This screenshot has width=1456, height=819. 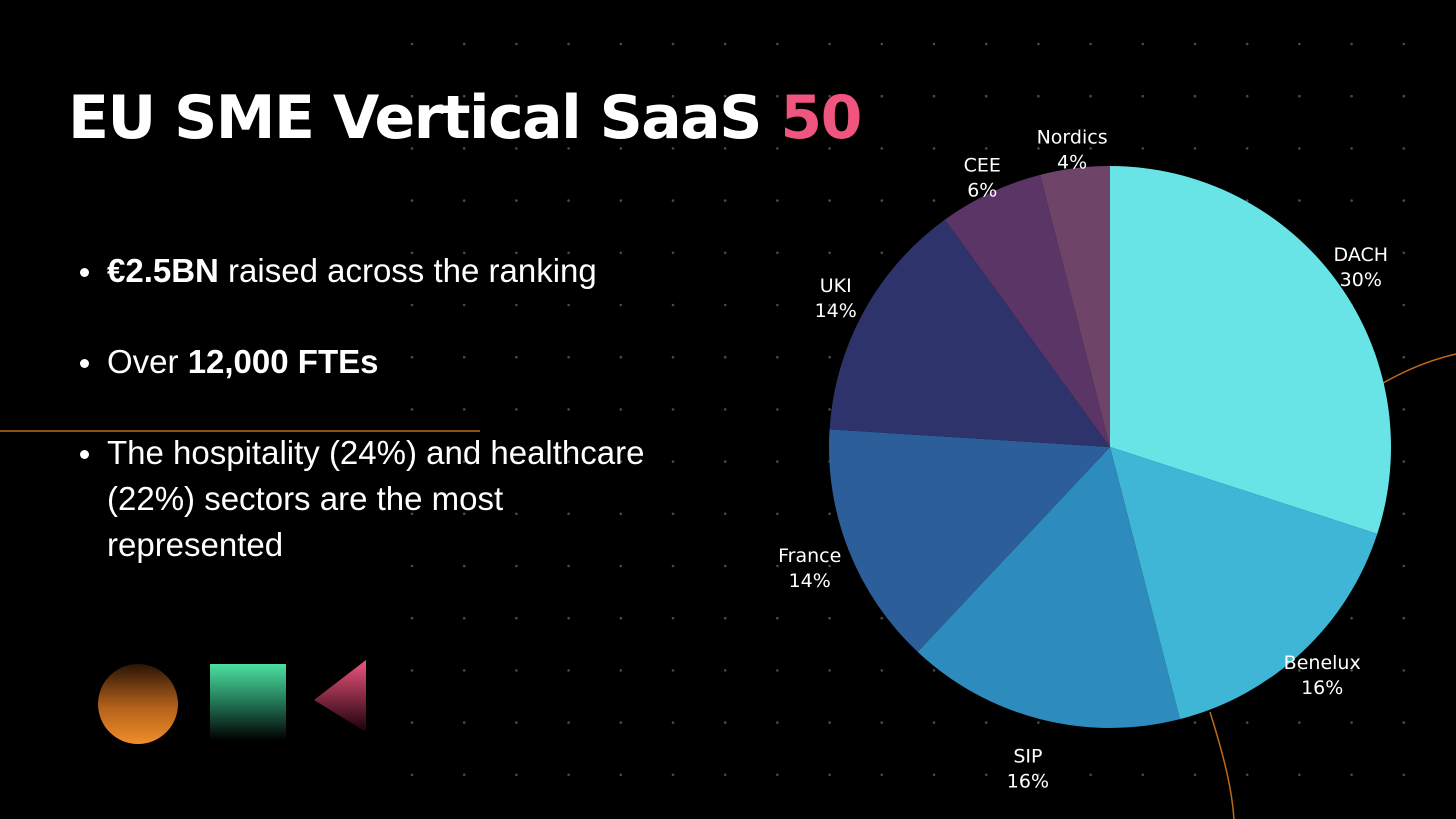 I want to click on pie-slice-nordics, so click(x=1075, y=306).